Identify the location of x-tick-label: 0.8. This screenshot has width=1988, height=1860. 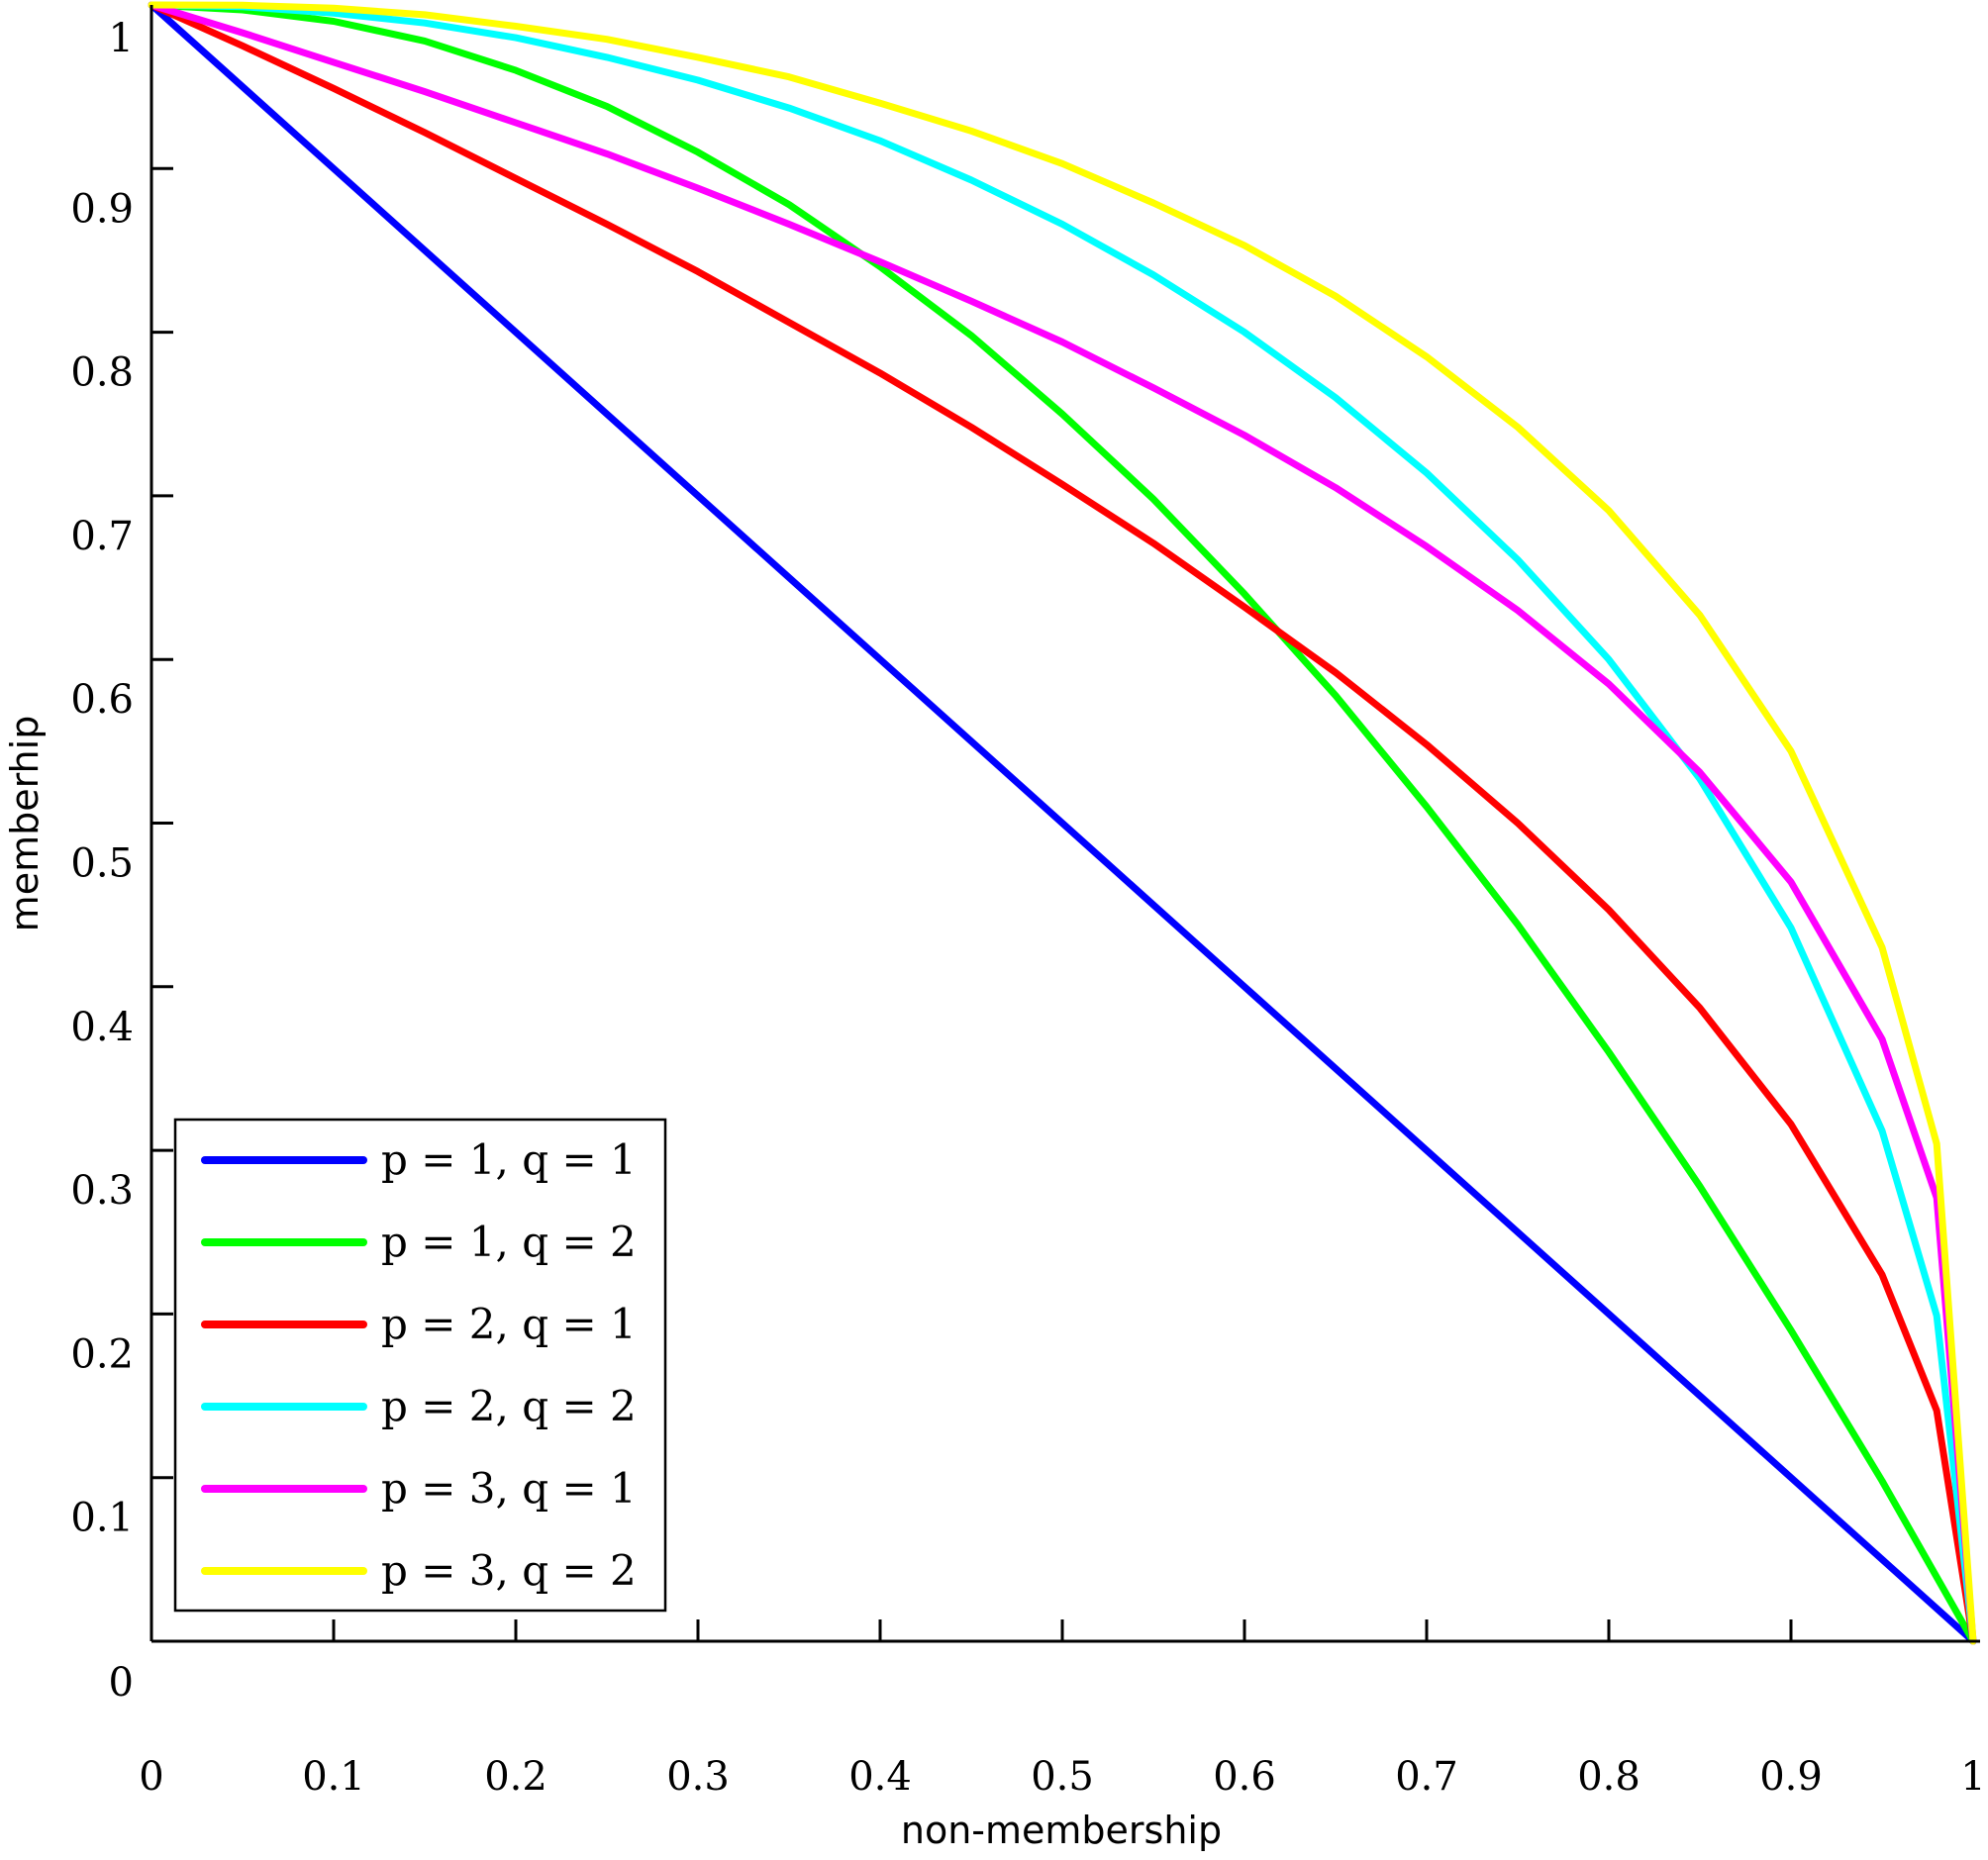
(1608, 1777).